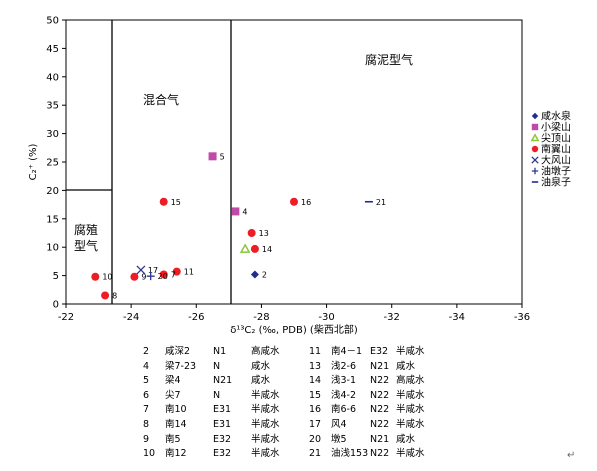  Describe the element at coordinates (244, 211) in the screenshot. I see `data-point-label: 4` at that location.